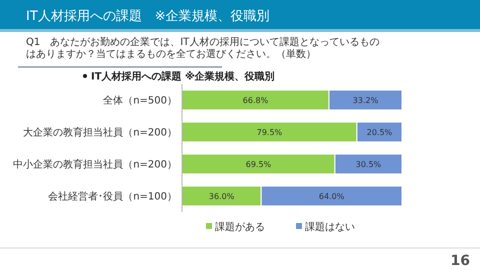 This screenshot has width=480, height=270. What do you see at coordinates (240, 227) in the screenshot?
I see `legend-label: 課題がある` at bounding box center [240, 227].